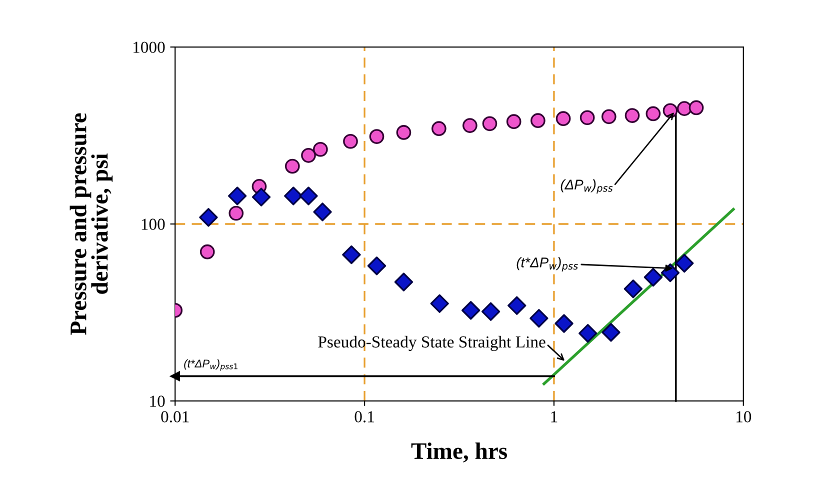 The image size is (826, 495). Describe the element at coordinates (459, 452) in the screenshot. I see `x-axis-title: Time, hrs` at that location.